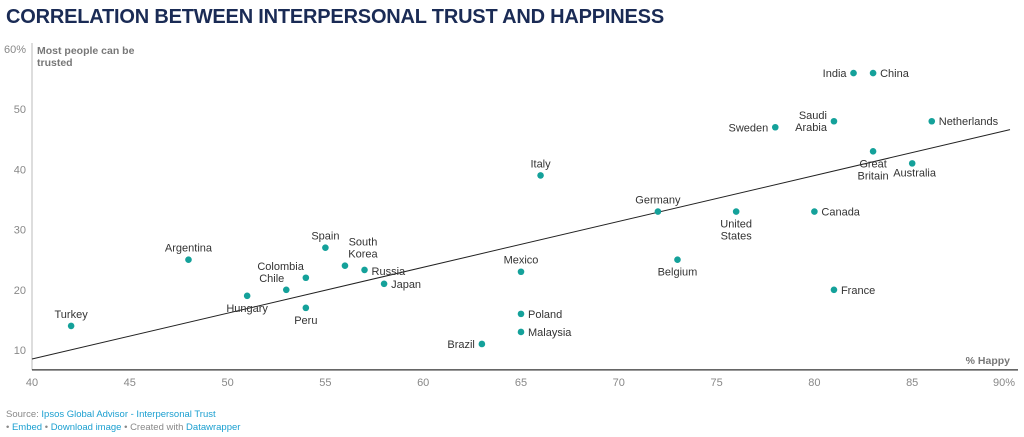 This screenshot has height=437, width=1024. What do you see at coordinates (325, 383) in the screenshot?
I see `x-tick-label: 55` at bounding box center [325, 383].